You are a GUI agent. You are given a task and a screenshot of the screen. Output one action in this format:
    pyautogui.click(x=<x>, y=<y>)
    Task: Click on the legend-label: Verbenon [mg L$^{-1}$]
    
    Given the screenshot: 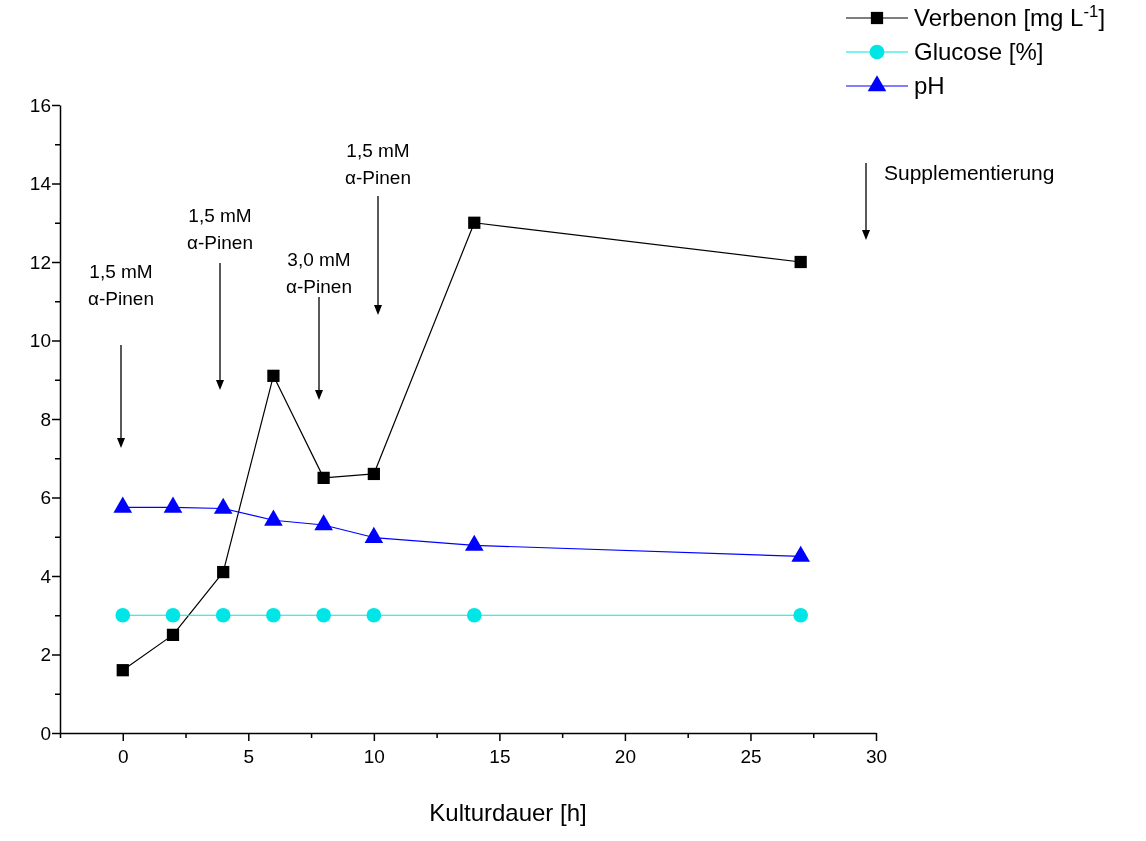 What is the action you would take?
    pyautogui.click(x=1010, y=16)
    